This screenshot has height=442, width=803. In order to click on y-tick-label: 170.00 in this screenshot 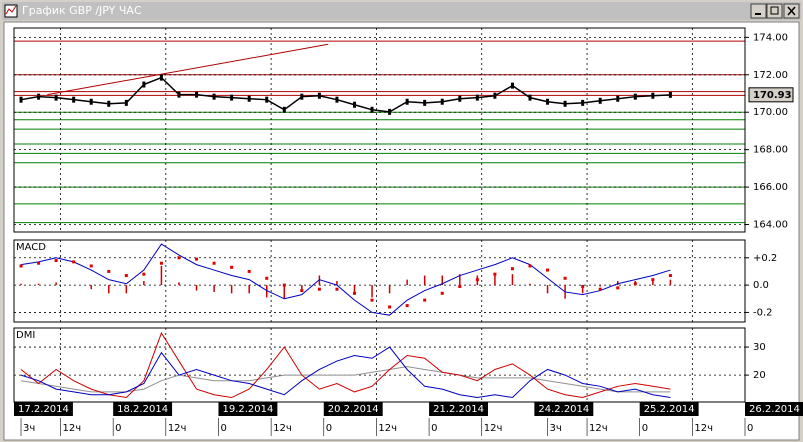, I will do `click(770, 112)`.